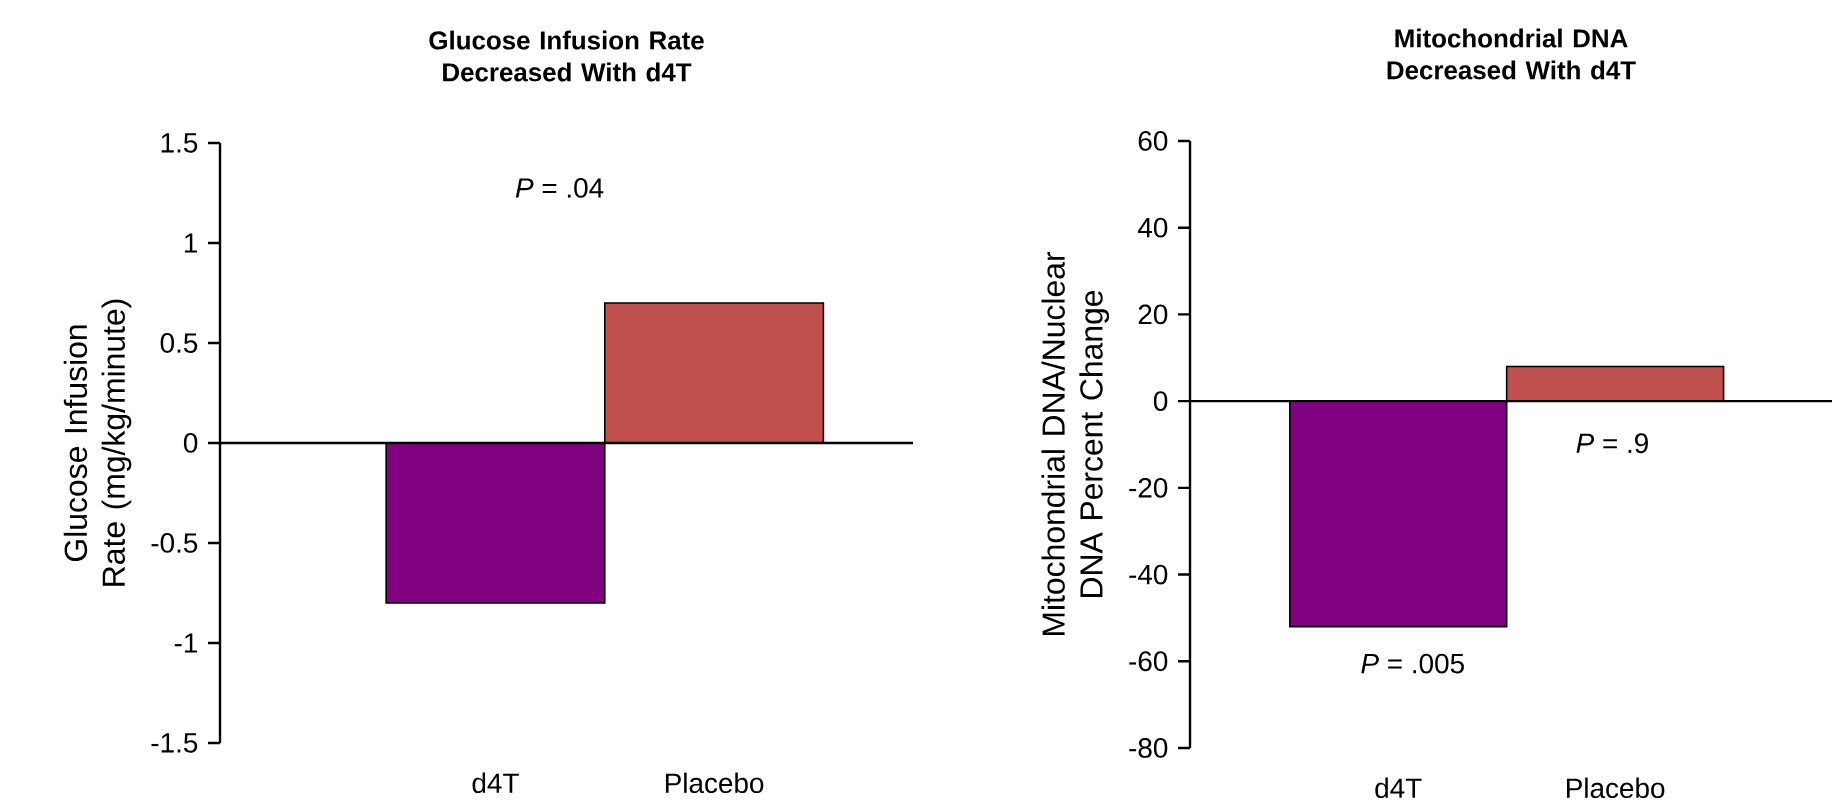 Image resolution: width=1839 pixels, height=807 pixels. Describe the element at coordinates (1148, 747) in the screenshot. I see `y-tick-label: -80` at that location.